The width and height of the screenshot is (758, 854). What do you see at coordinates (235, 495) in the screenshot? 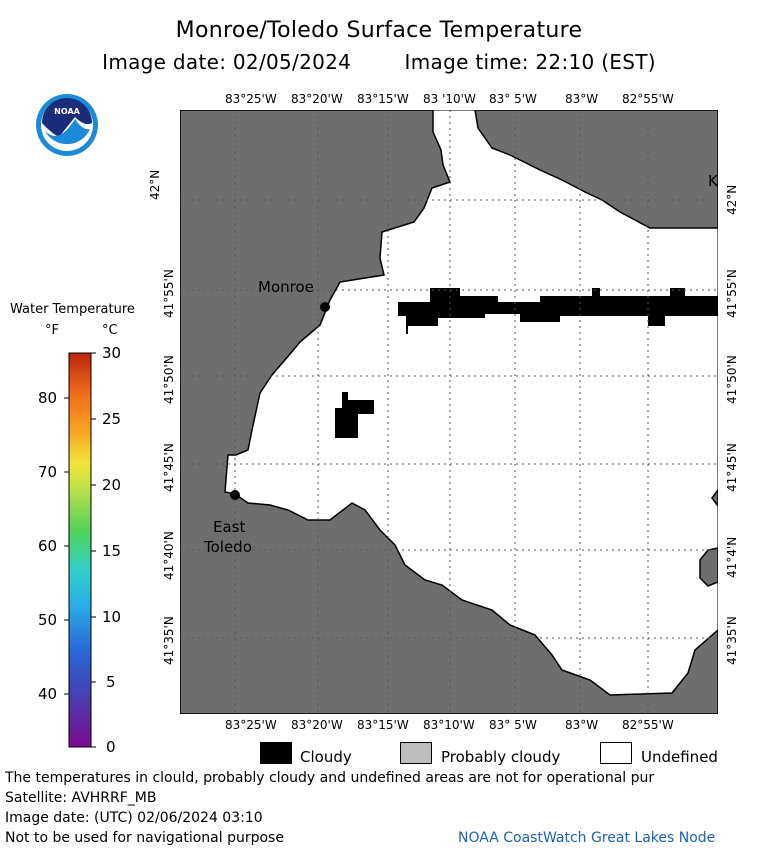
I see `east-toledo-marker` at bounding box center [235, 495].